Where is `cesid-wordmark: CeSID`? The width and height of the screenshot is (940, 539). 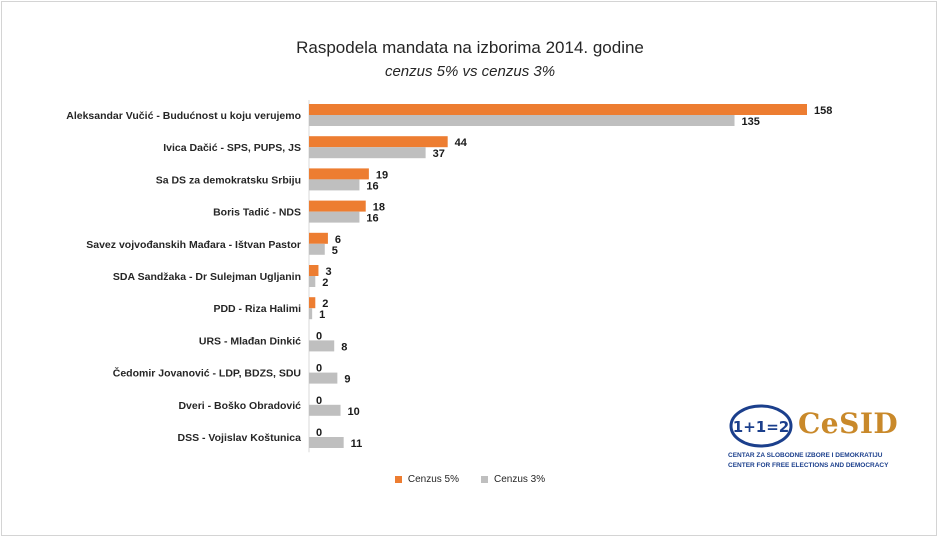
cesid-wordmark: CeSID is located at coordinates (848, 423).